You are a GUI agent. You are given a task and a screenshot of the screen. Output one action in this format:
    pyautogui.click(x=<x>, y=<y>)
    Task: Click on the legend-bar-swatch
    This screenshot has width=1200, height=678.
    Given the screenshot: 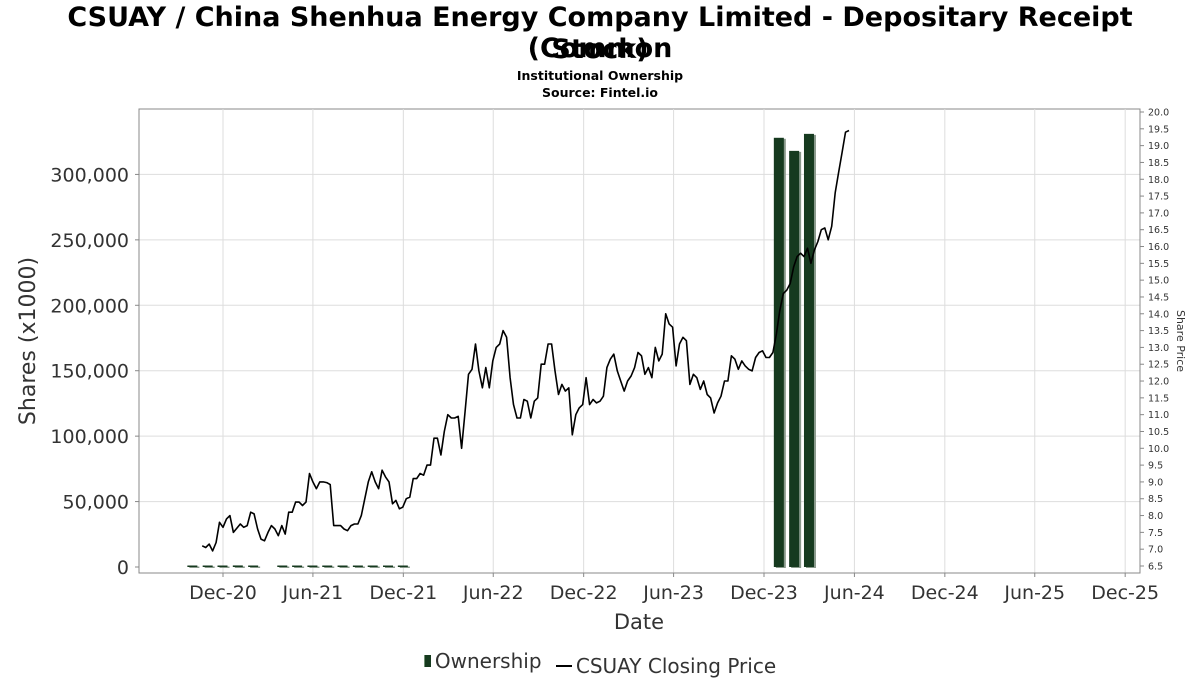 What is the action you would take?
    pyautogui.click(x=427, y=661)
    